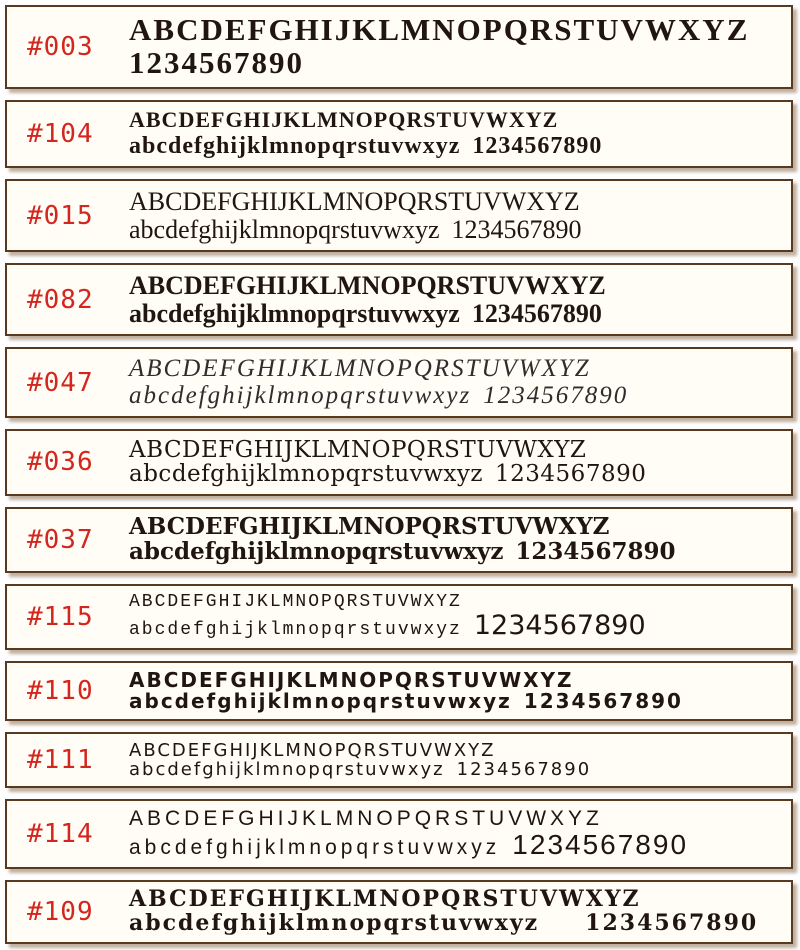  Describe the element at coordinates (60, 215) in the screenshot. I see `font-id: #015` at that location.